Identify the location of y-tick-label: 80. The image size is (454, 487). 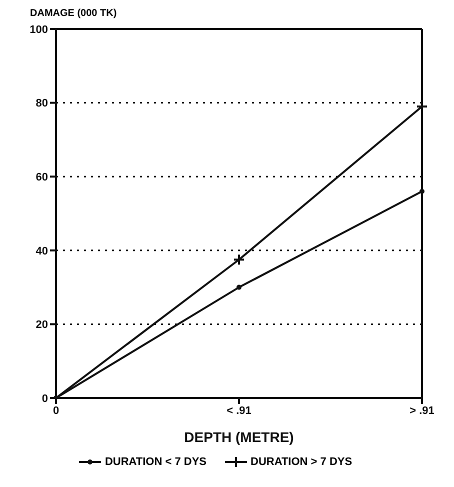
(42, 104).